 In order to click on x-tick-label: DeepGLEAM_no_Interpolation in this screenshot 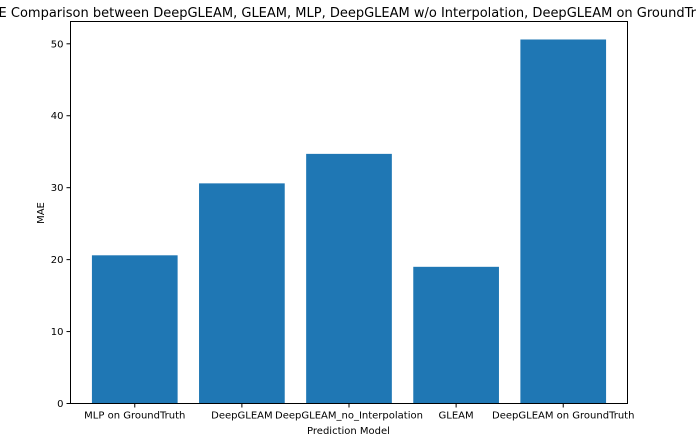, I will do `click(349, 416)`.